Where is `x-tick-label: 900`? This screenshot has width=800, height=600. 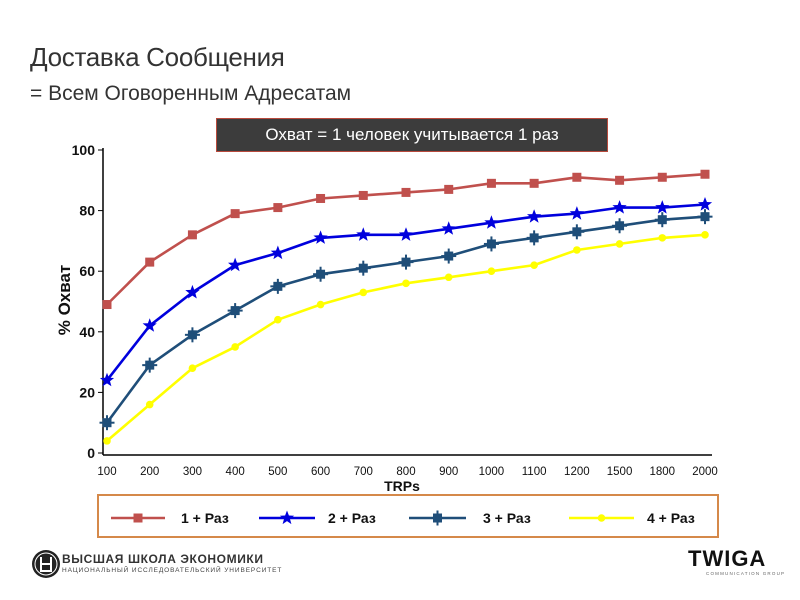 x-tick-label: 900 is located at coordinates (448, 472).